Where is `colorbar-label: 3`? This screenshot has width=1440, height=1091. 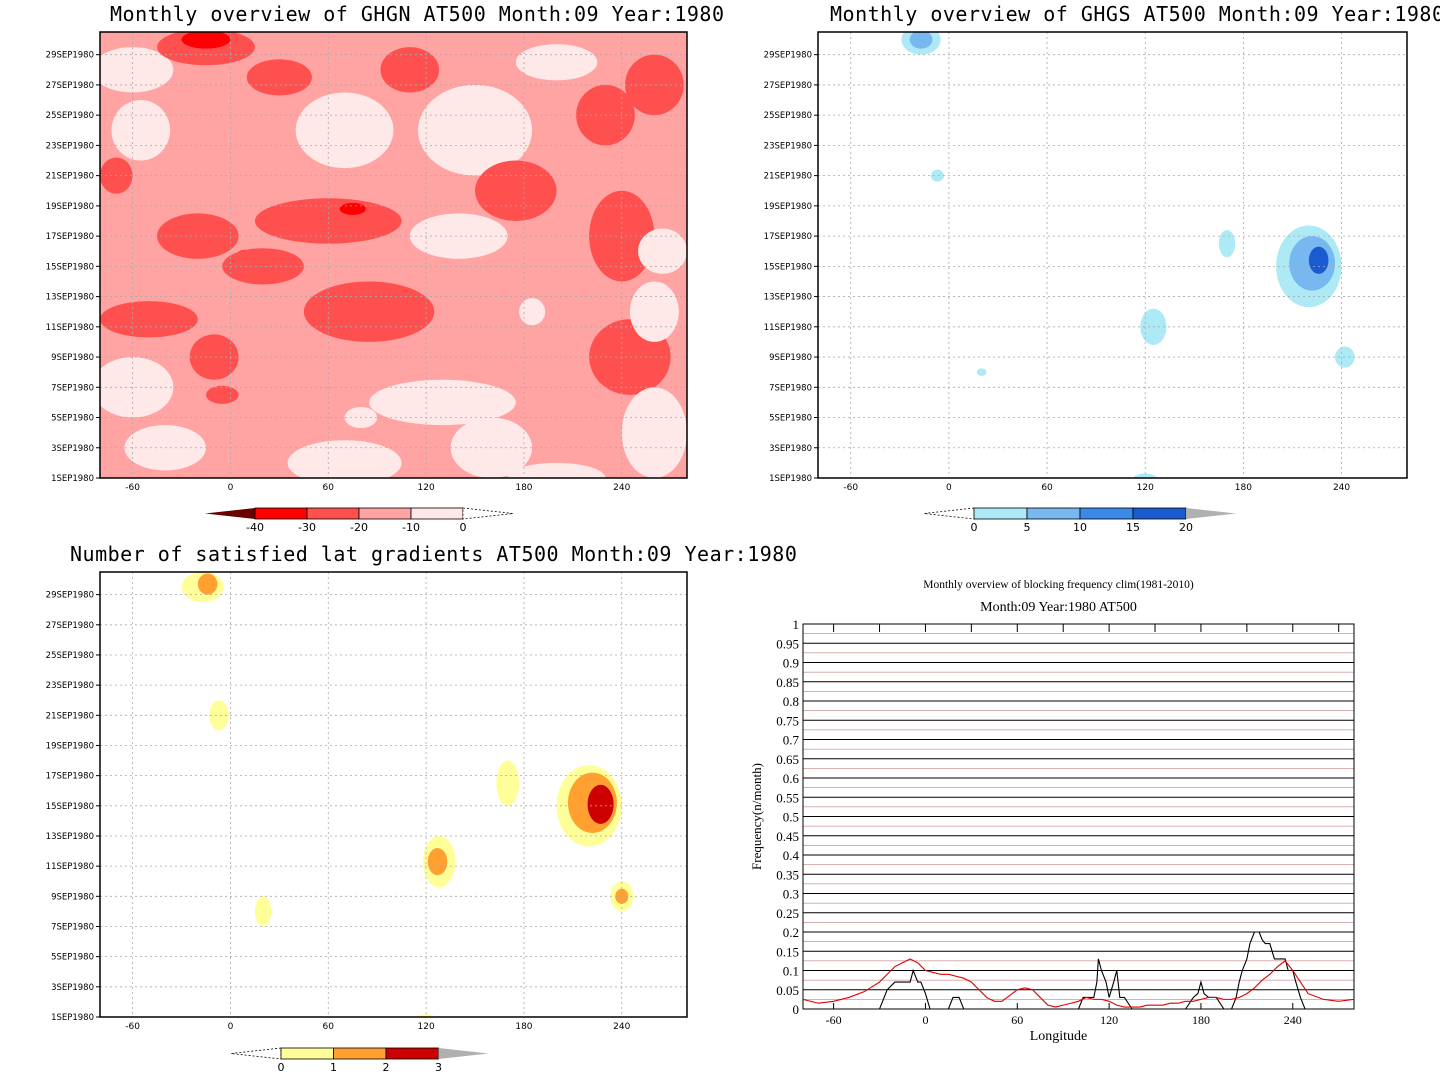
colorbar-label: 3 is located at coordinates (438, 1067).